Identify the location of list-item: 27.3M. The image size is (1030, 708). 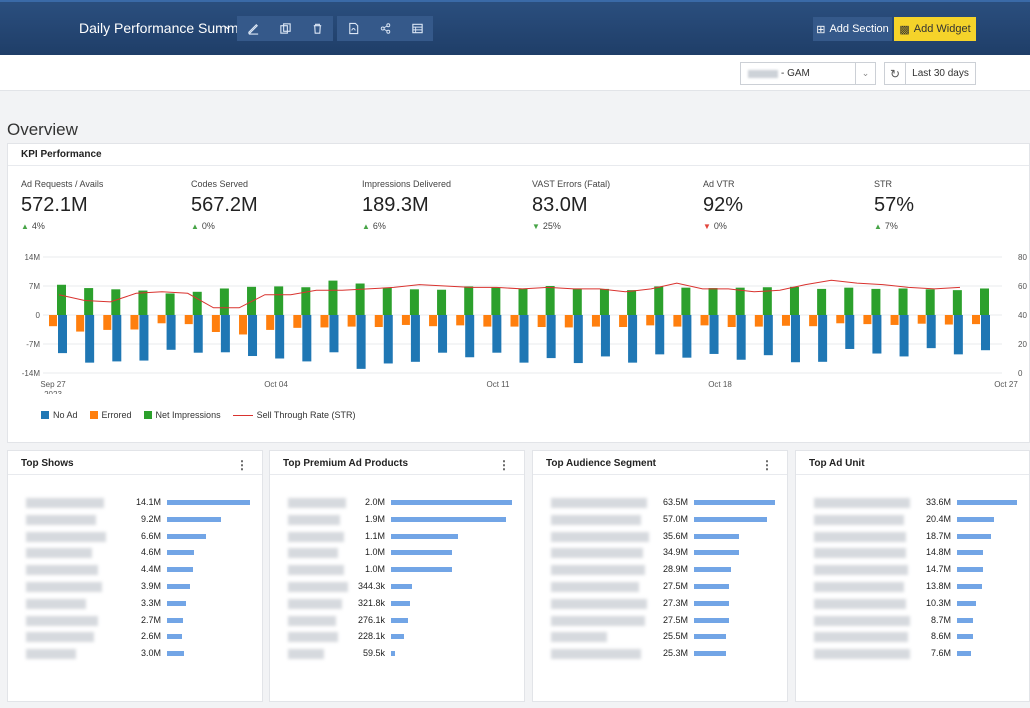
(660, 604).